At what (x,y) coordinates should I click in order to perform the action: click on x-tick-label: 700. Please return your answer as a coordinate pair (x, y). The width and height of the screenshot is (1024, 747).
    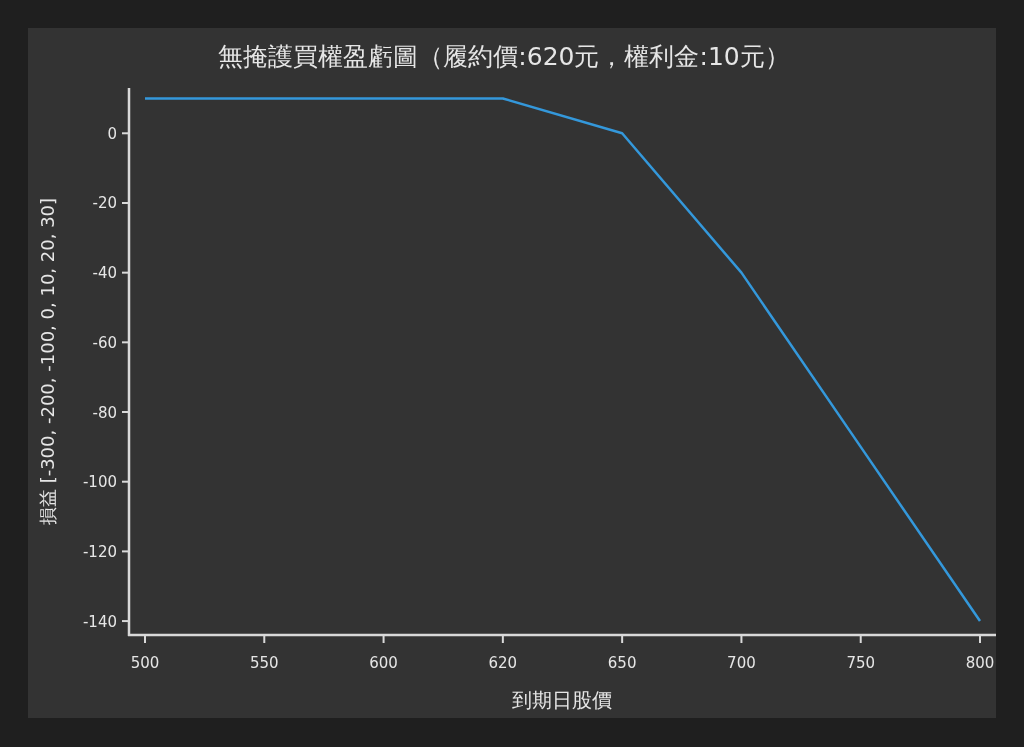
    Looking at the image, I should click on (741, 663).